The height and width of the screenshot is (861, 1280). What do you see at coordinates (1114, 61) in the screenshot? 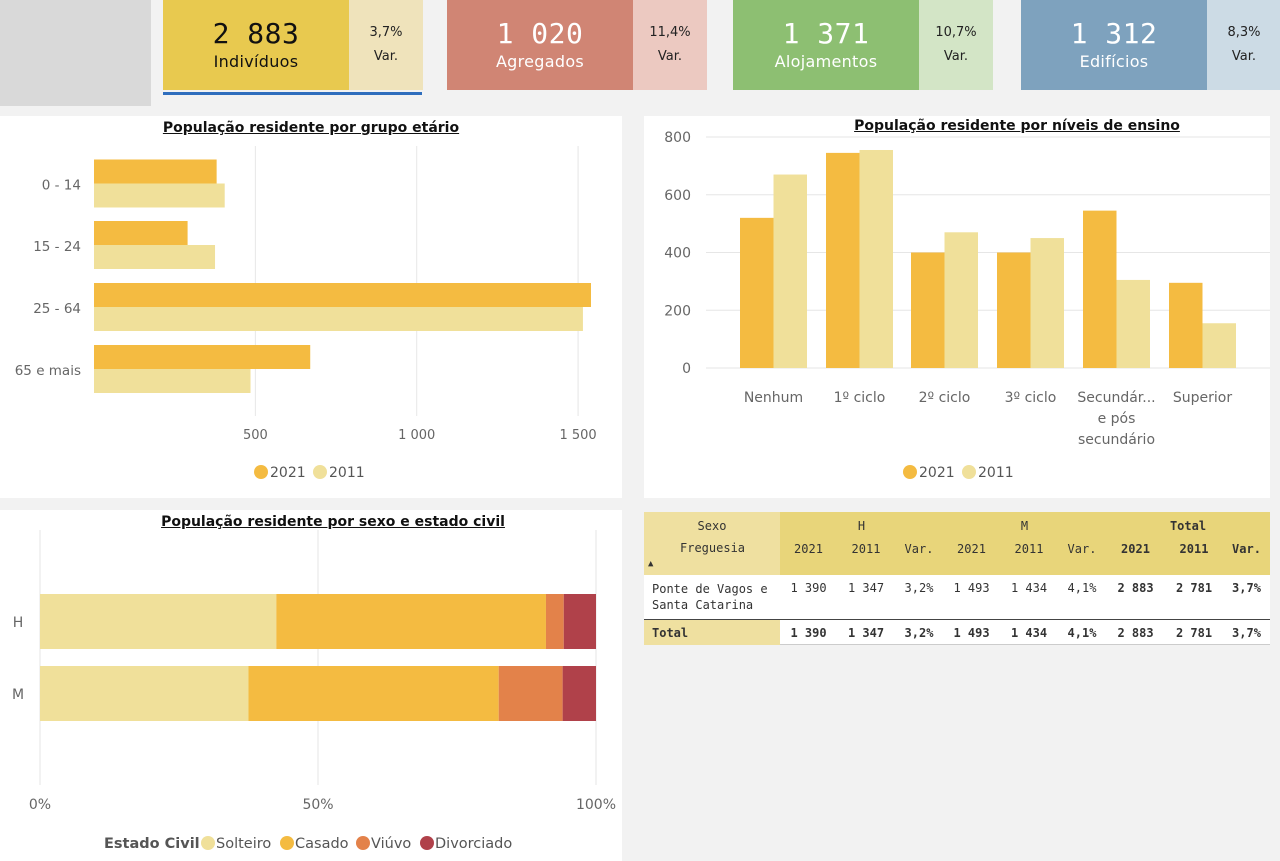
I see `kpi-label: Edifícios` at bounding box center [1114, 61].